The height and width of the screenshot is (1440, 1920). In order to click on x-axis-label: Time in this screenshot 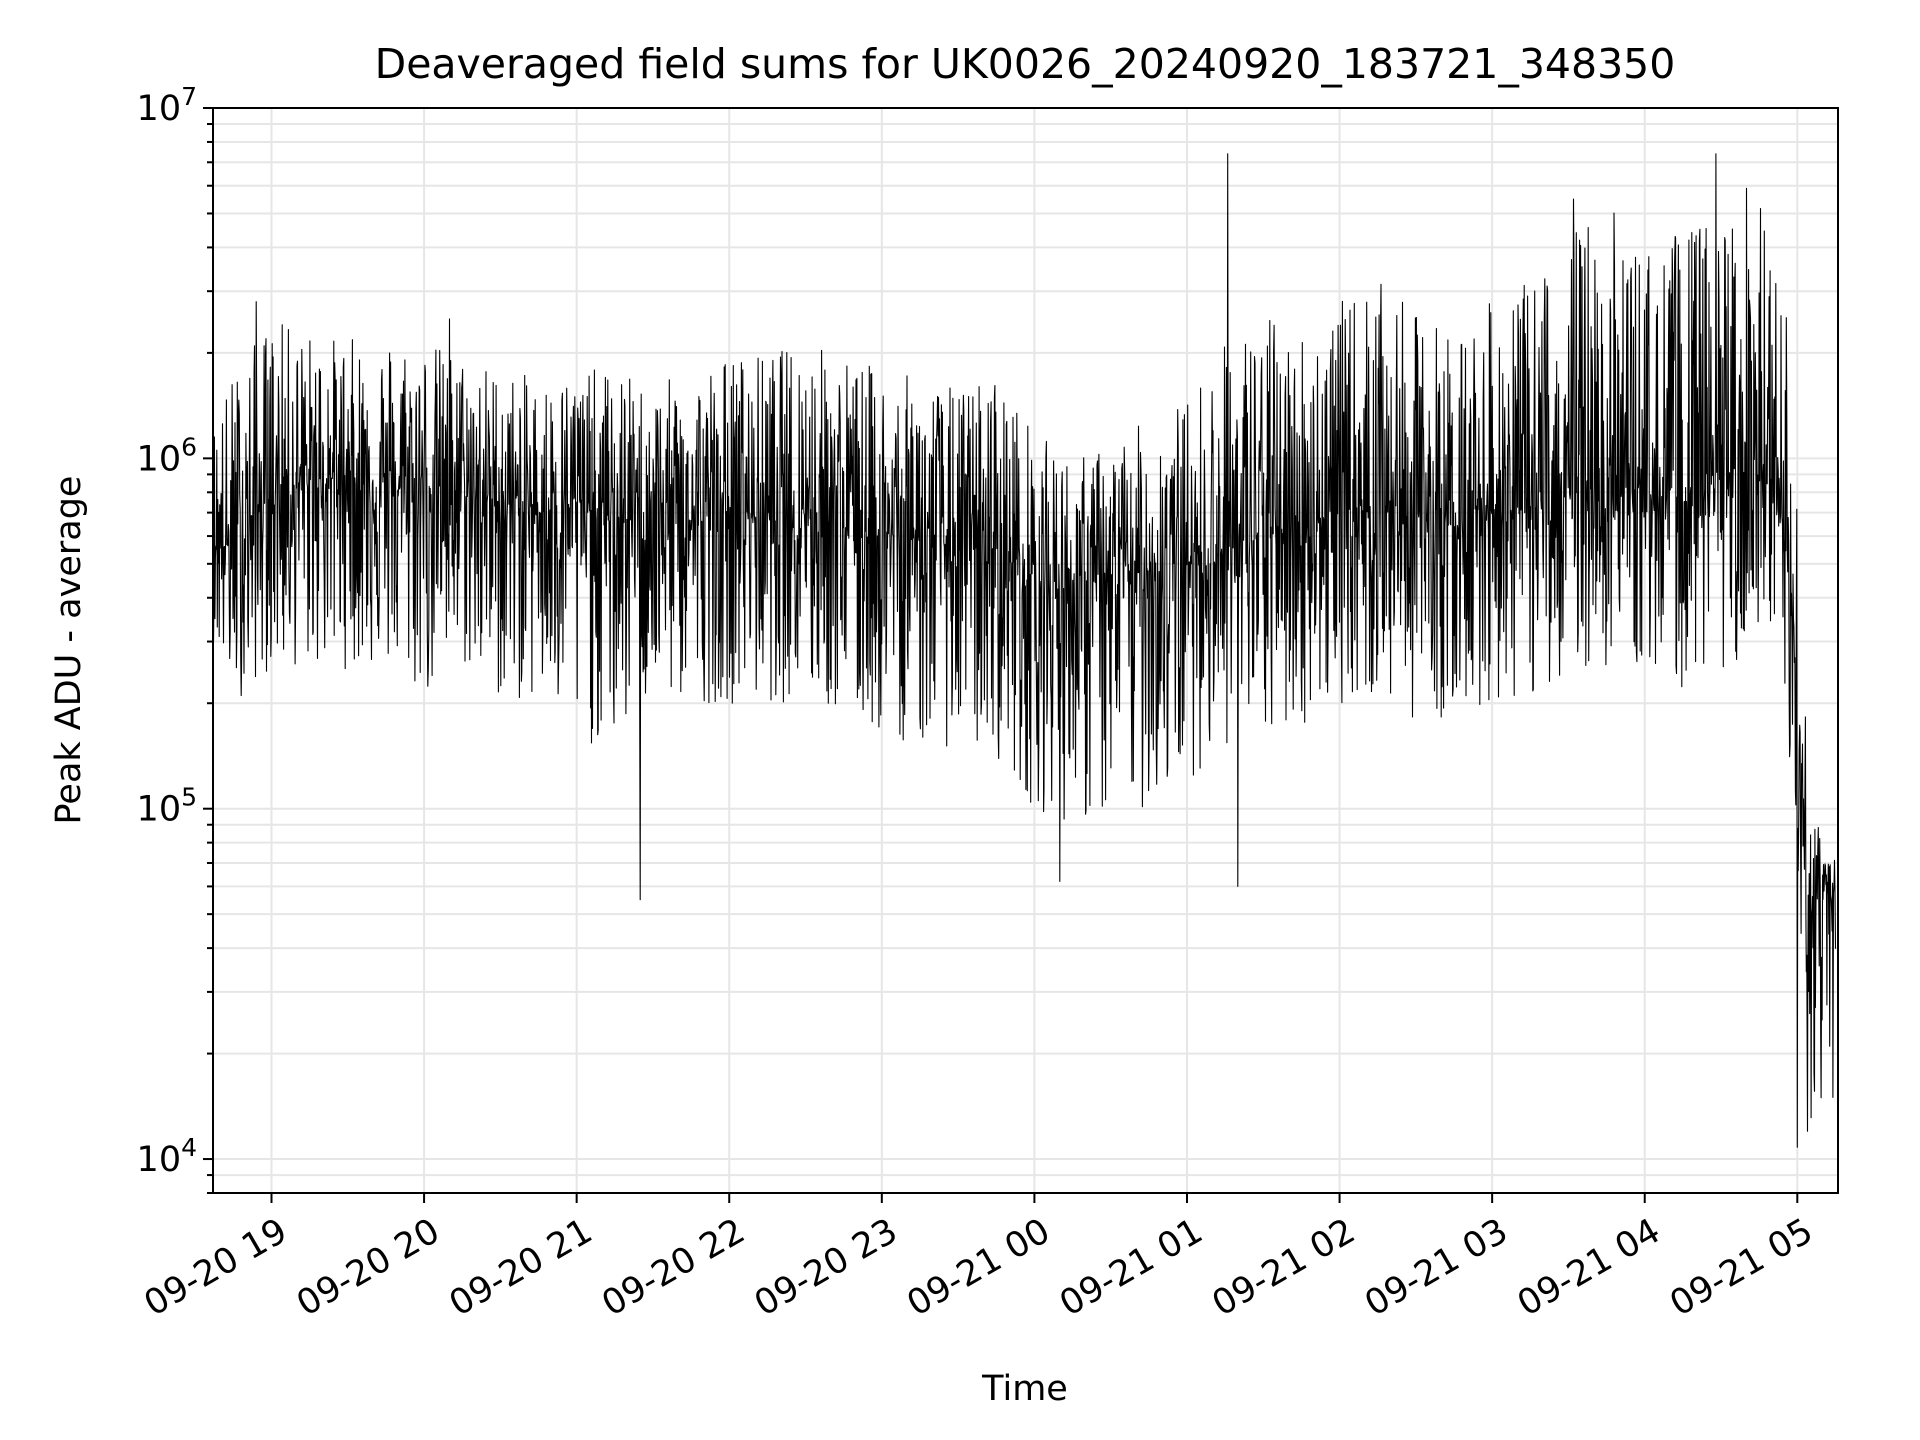, I will do `click(1024, 1389)`.